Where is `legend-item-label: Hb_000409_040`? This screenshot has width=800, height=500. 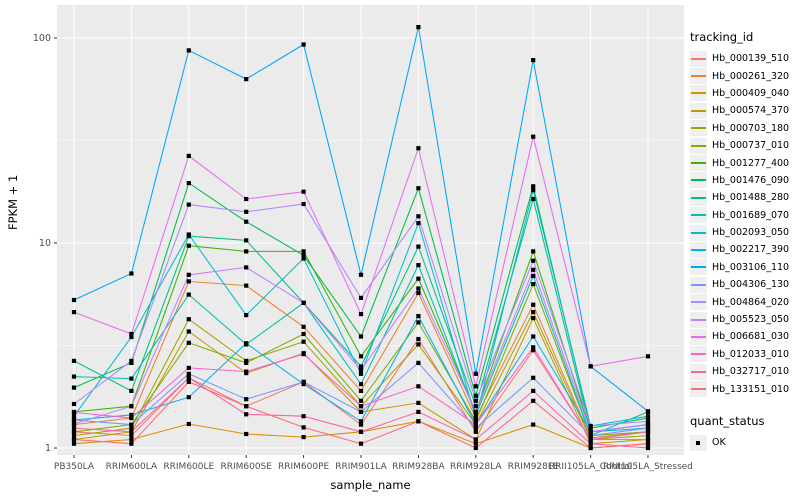
legend-item-label: Hb_000409_040 is located at coordinates (751, 93).